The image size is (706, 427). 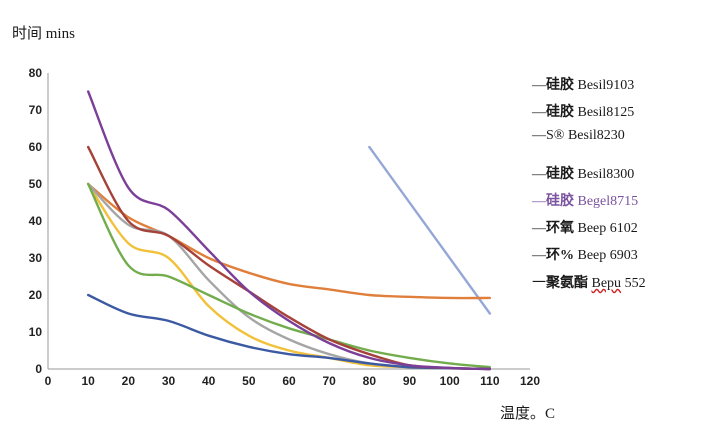 I want to click on legend-item-besil8230: —S® Besil8230, so click(x=578, y=136).